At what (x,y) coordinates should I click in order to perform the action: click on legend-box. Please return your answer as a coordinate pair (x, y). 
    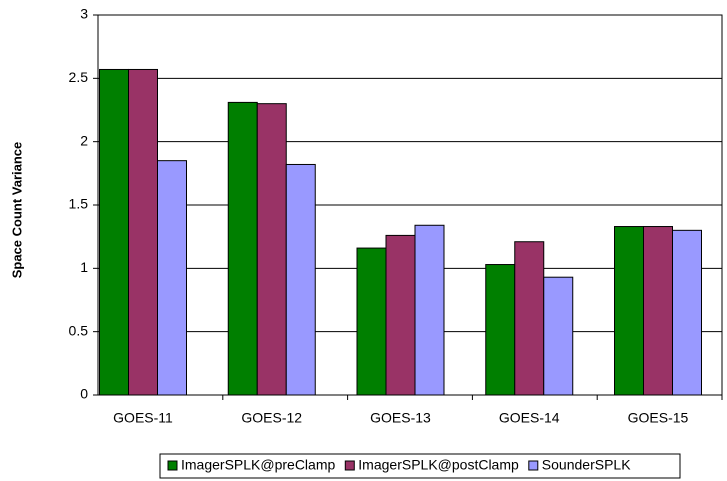
    Looking at the image, I should click on (420, 466).